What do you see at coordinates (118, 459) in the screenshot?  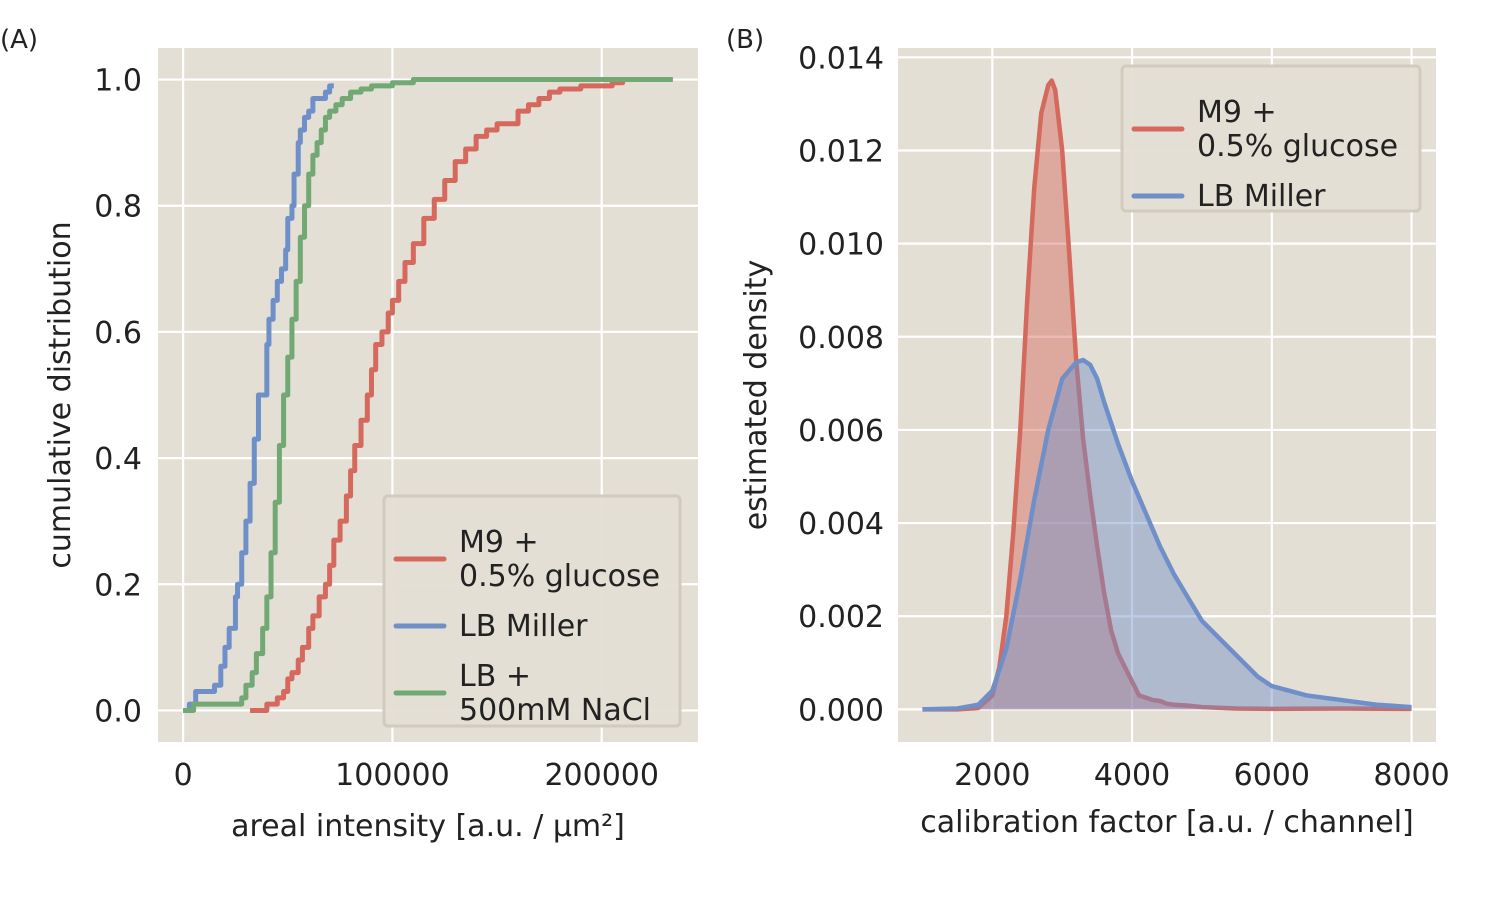 I see `y-tick-label: 0.4` at bounding box center [118, 459].